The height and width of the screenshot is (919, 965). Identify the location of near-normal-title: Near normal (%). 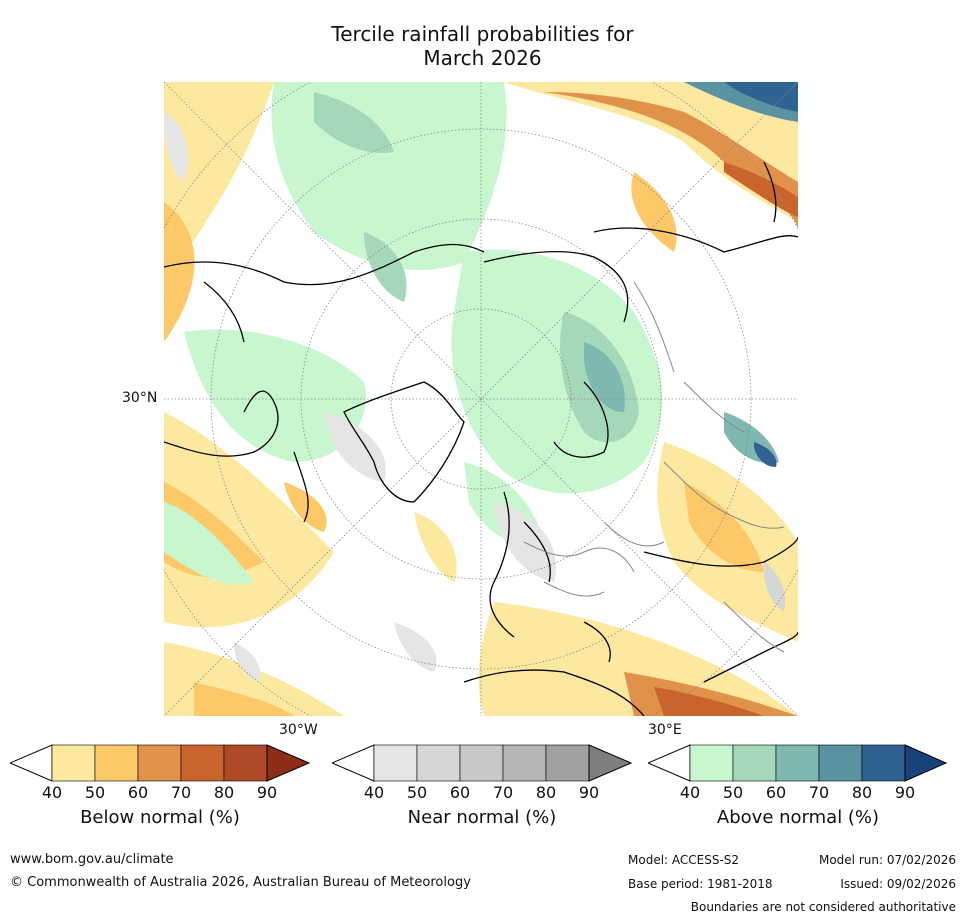
(482, 817).